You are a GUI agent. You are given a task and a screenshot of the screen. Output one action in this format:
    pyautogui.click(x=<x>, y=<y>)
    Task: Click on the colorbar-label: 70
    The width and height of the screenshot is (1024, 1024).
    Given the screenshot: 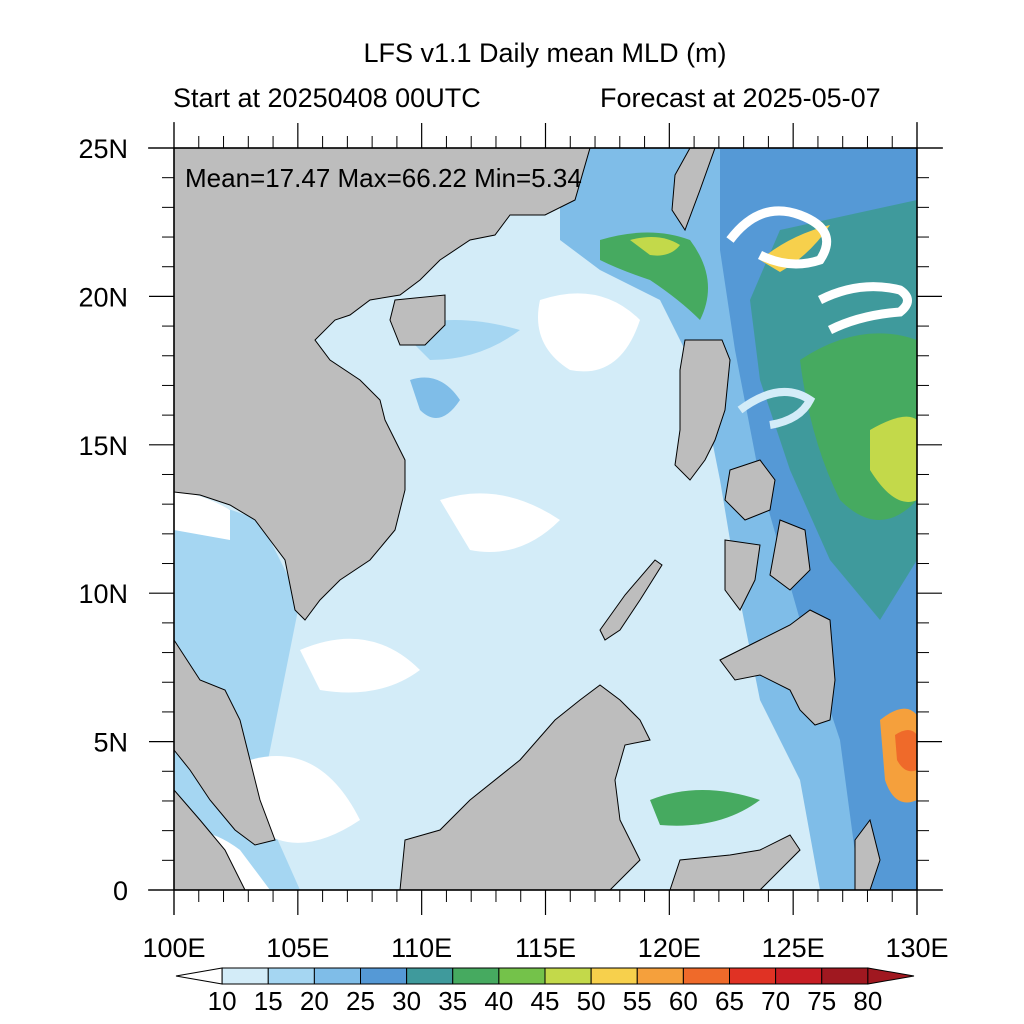 What is the action you would take?
    pyautogui.click(x=775, y=1001)
    